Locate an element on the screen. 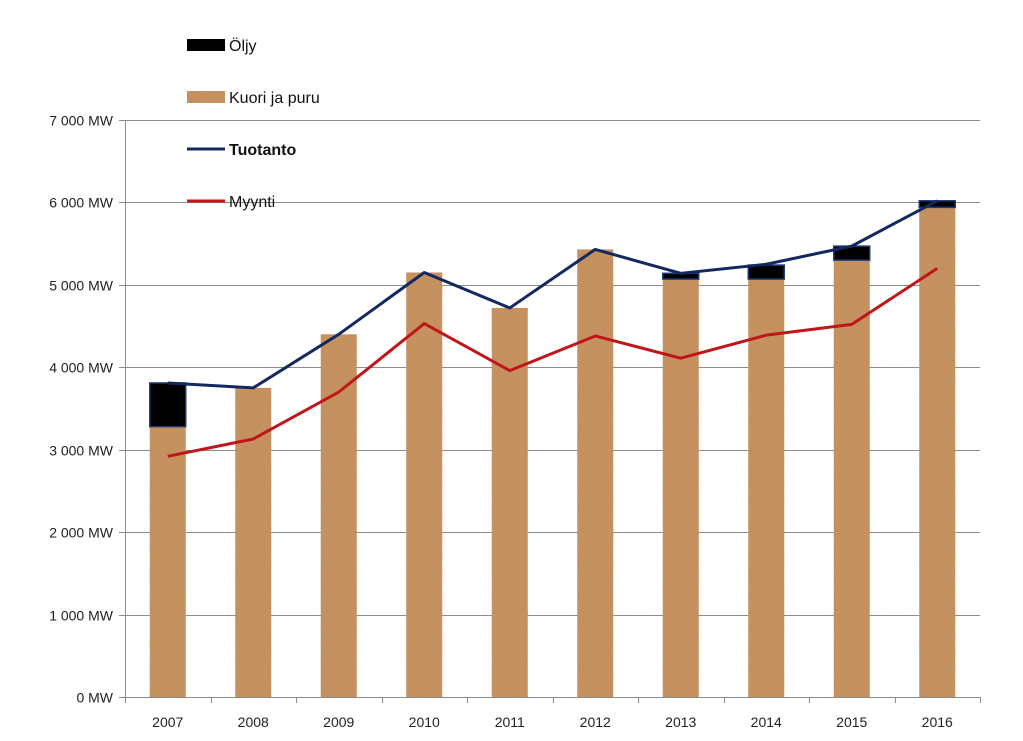 The height and width of the screenshot is (741, 1023). x-tick-label: 2011 is located at coordinates (510, 722).